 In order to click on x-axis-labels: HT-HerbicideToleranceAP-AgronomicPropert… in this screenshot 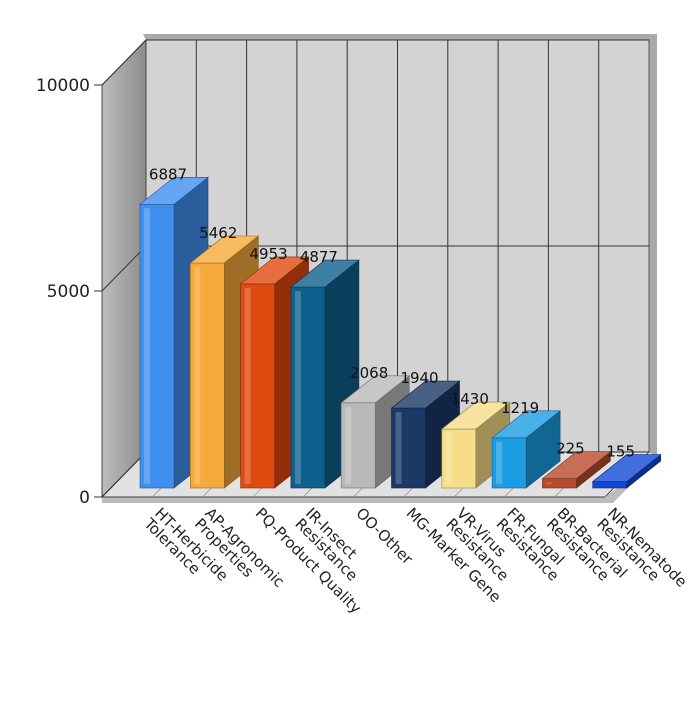, I will do `click(414, 560)`.